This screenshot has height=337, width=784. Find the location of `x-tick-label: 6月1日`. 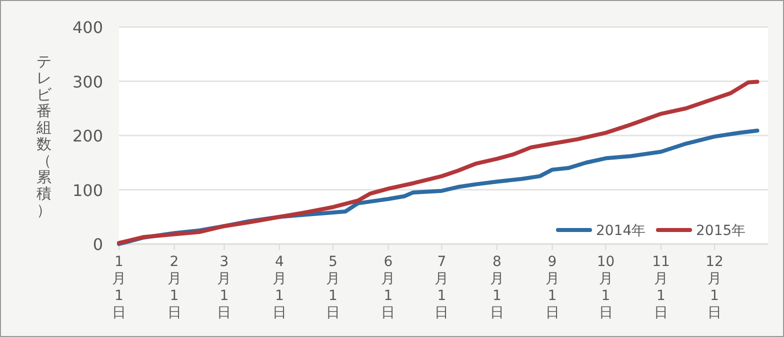

x-tick-label: 6月1日 is located at coordinates (388, 287).